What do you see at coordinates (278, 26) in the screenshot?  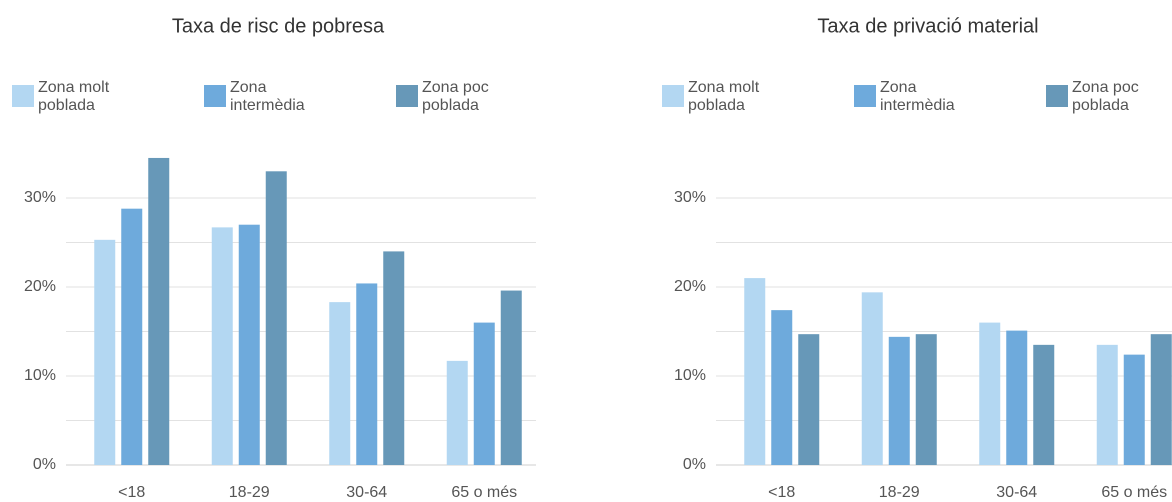 I see `chart-title: Taxa de risc de pobresa` at bounding box center [278, 26].